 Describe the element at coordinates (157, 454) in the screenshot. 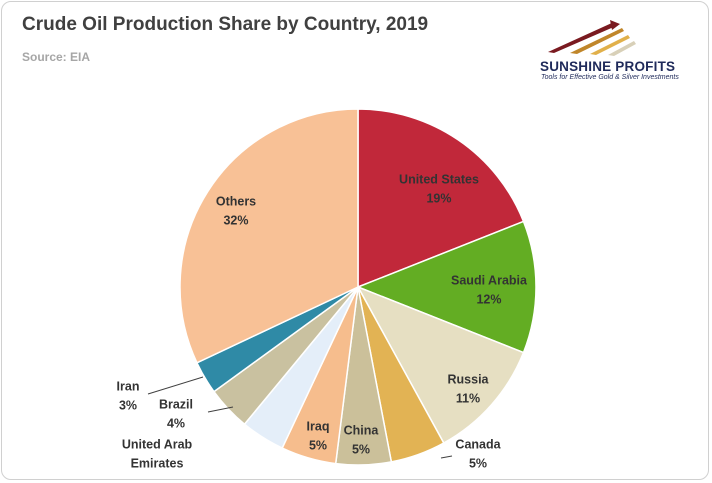

I see `slice-label-united-arab-emirates: United Arab Emirates` at that location.